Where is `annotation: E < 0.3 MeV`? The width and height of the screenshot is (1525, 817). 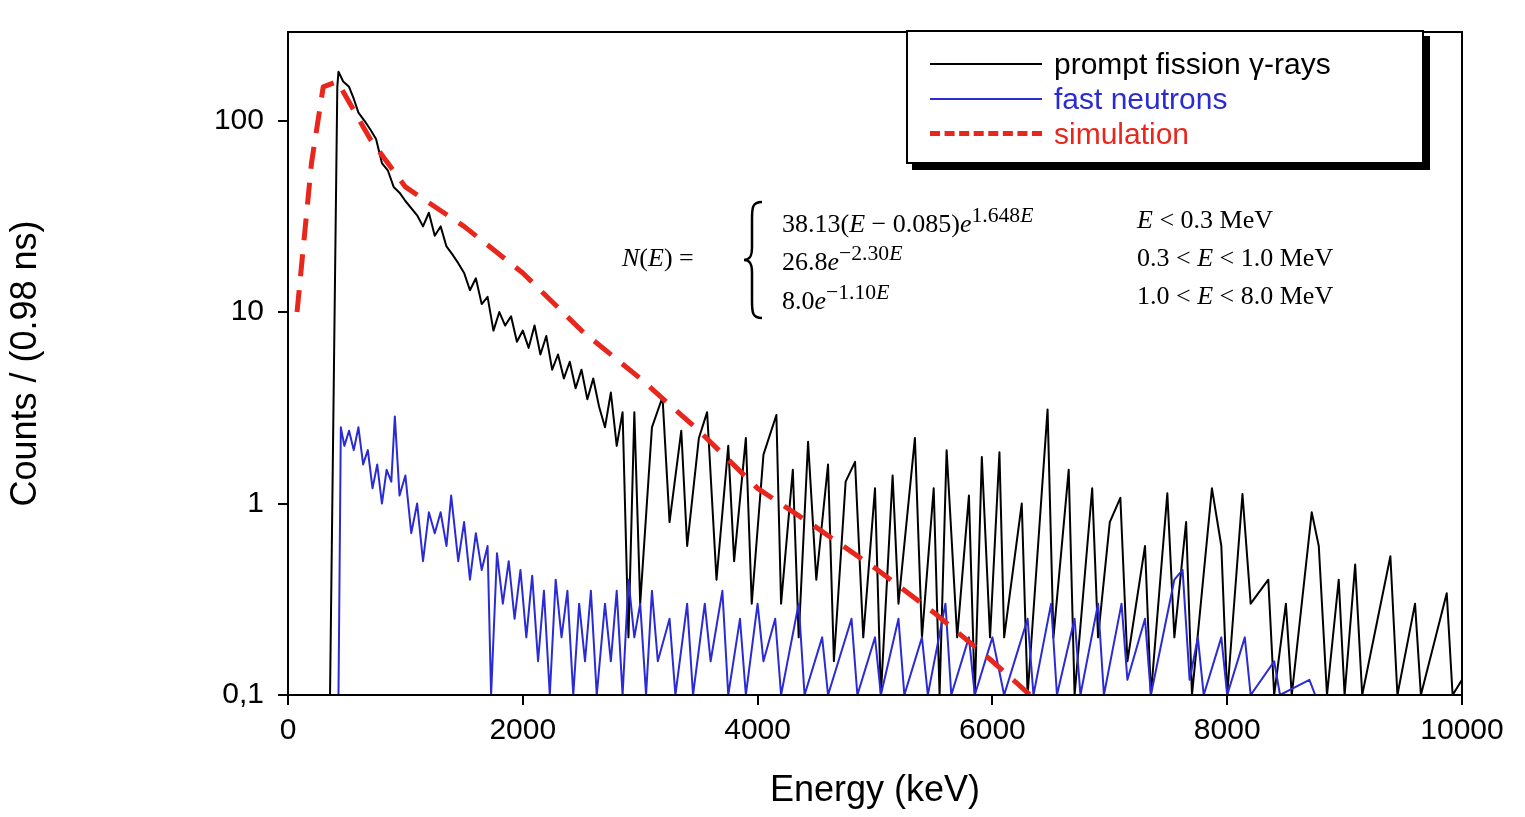 annotation: E < 0.3 MeV is located at coordinates (1205, 219).